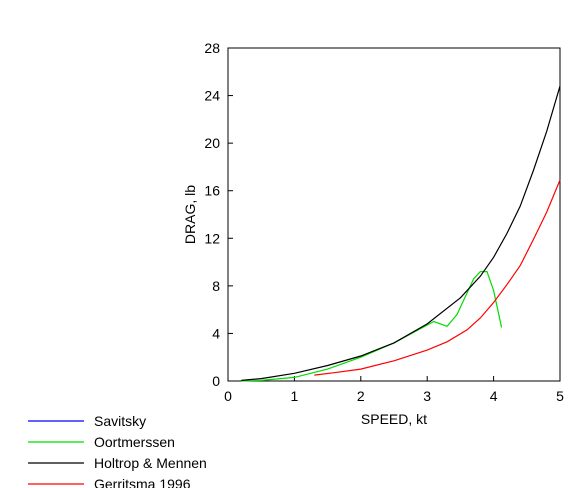 The image size is (588, 488). Describe the element at coordinates (212, 48) in the screenshot. I see `y-tick-label: 28` at that location.